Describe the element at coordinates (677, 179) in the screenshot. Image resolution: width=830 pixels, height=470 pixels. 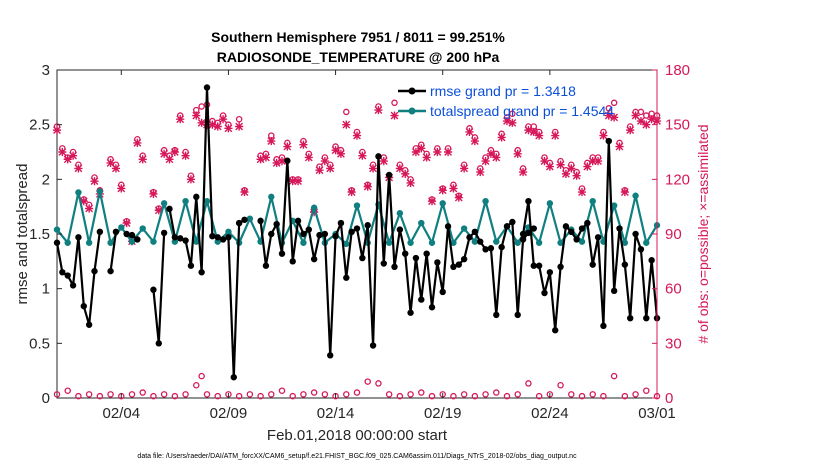
I see `y-right-tick-label: 120` at that location.